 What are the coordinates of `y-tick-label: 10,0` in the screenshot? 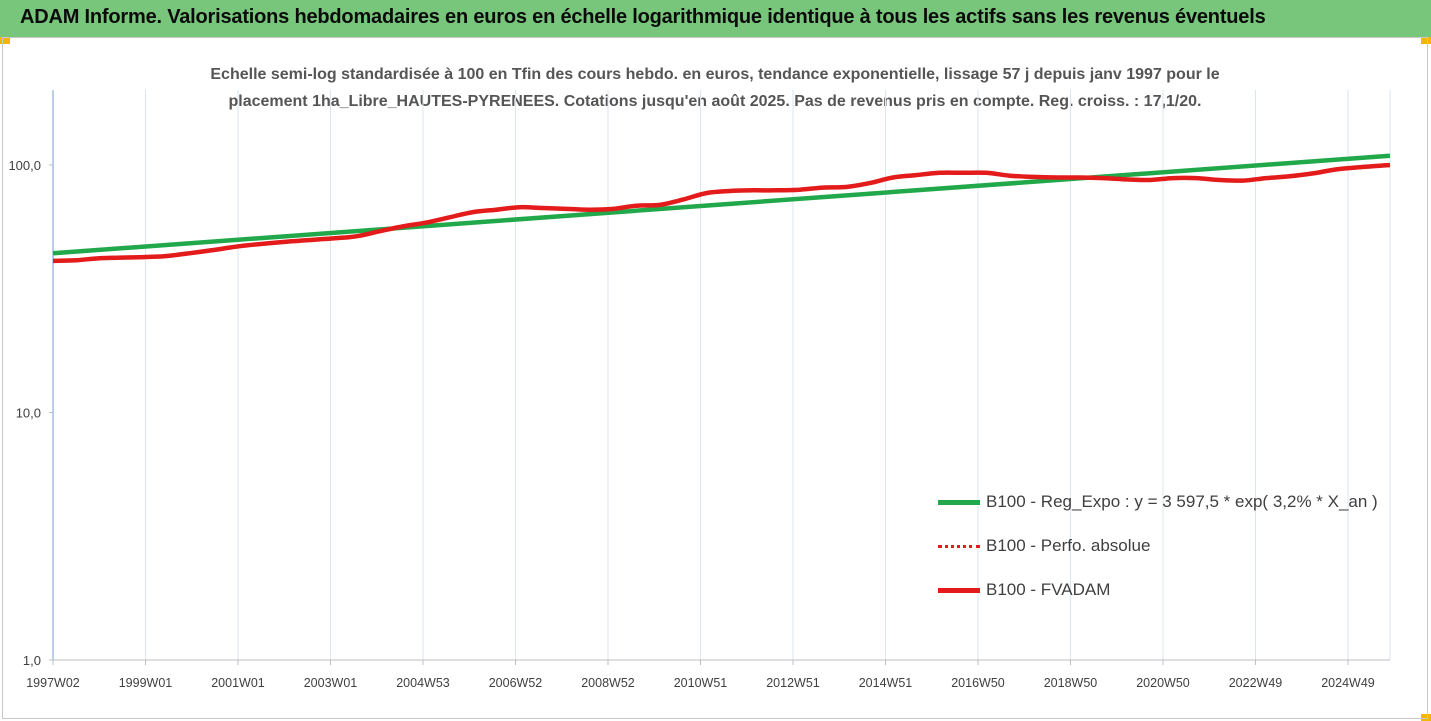 It's located at (28, 413).